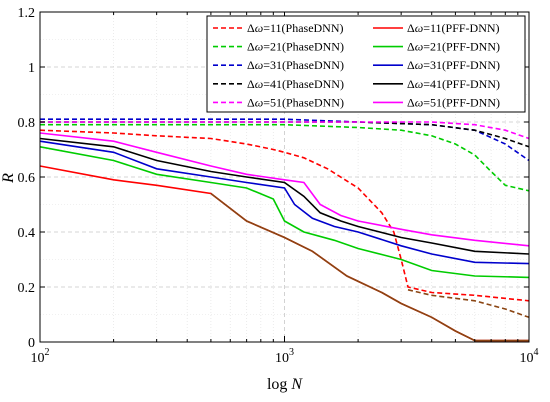 This screenshot has height=402, width=550. What do you see at coordinates (295, 84) in the screenshot?
I see `legend-entry-phasednn-41: Δω=41(PhaseDNN)` at bounding box center [295, 84].